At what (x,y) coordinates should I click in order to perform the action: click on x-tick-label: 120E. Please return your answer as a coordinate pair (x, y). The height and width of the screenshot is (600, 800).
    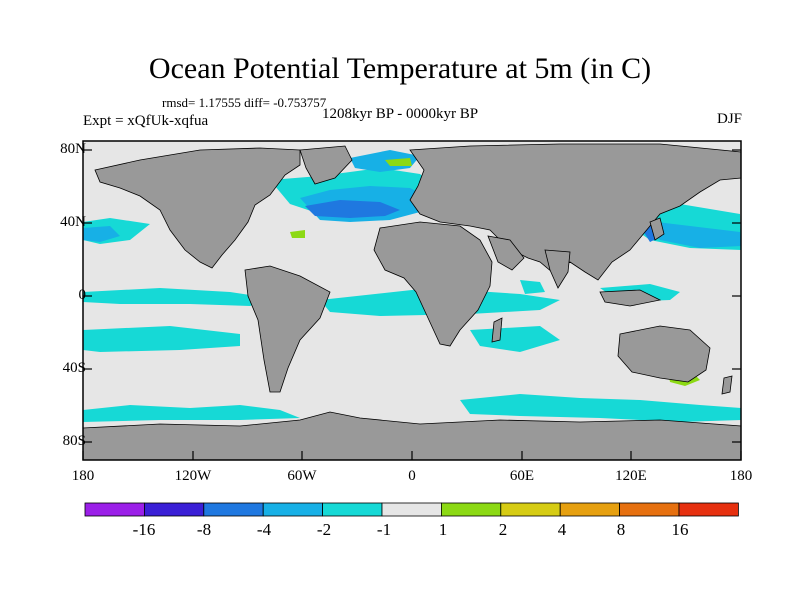
    Looking at the image, I should click on (631, 476).